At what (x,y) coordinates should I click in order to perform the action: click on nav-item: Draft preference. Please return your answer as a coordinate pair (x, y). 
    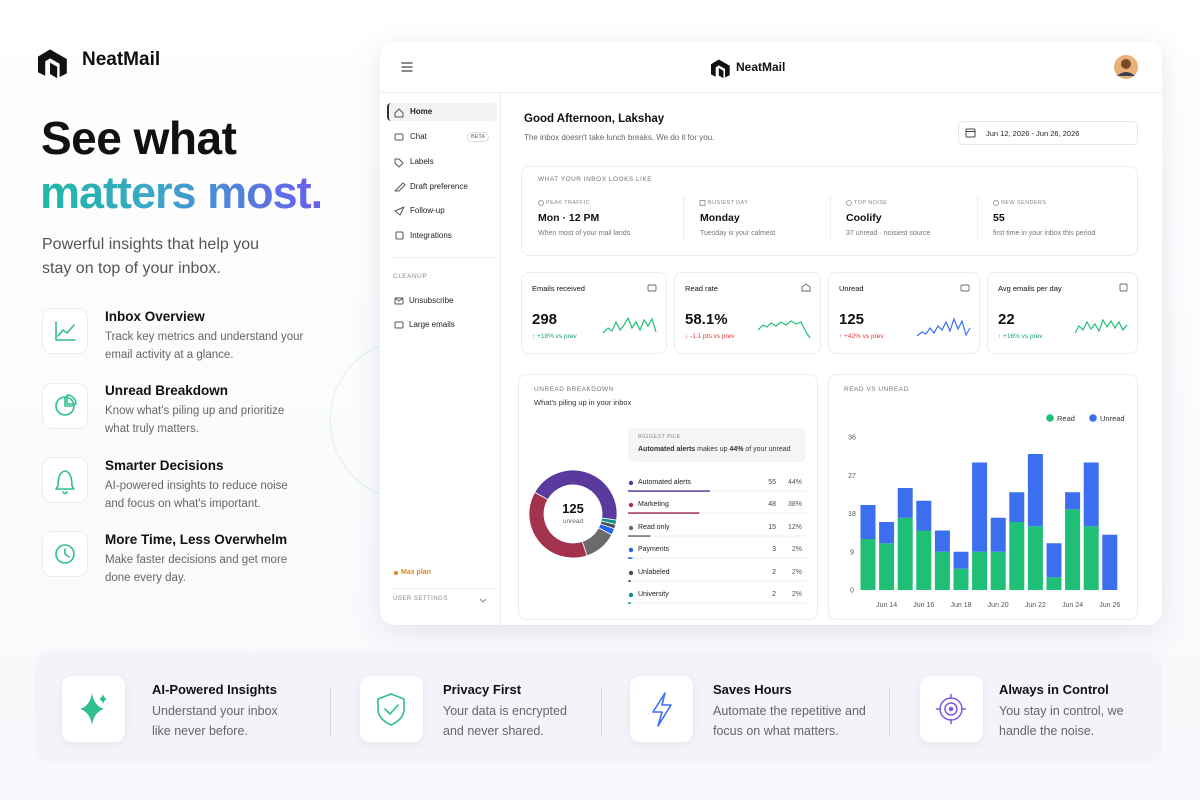
    Looking at the image, I should click on (439, 186).